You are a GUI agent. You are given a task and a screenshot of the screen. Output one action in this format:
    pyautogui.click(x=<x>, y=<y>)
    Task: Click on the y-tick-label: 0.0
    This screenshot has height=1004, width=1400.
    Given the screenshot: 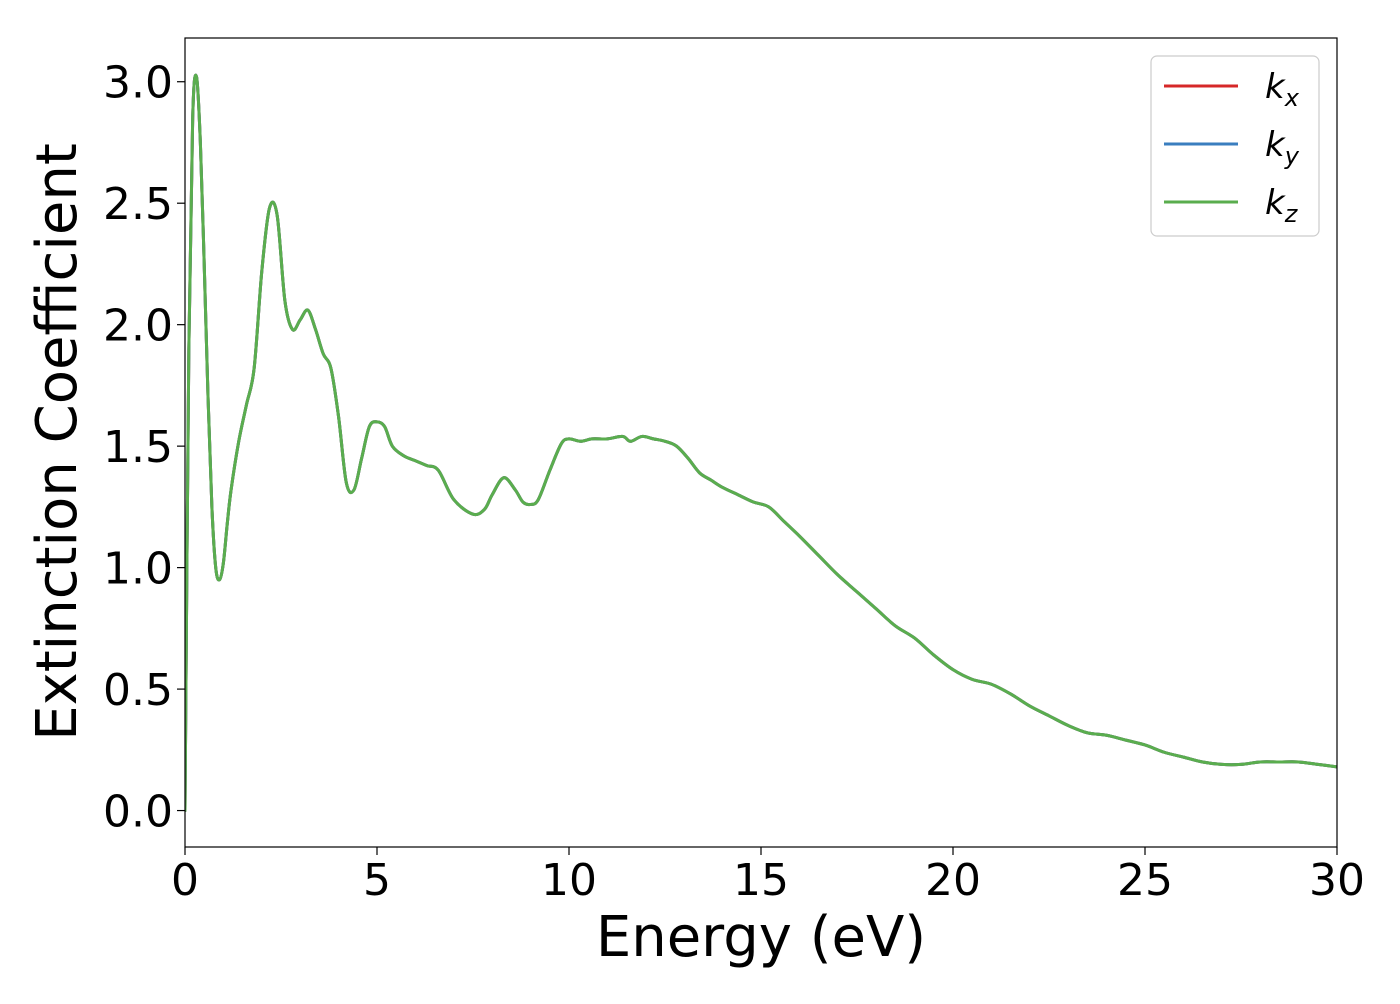 What is the action you would take?
    pyautogui.click(x=138, y=812)
    